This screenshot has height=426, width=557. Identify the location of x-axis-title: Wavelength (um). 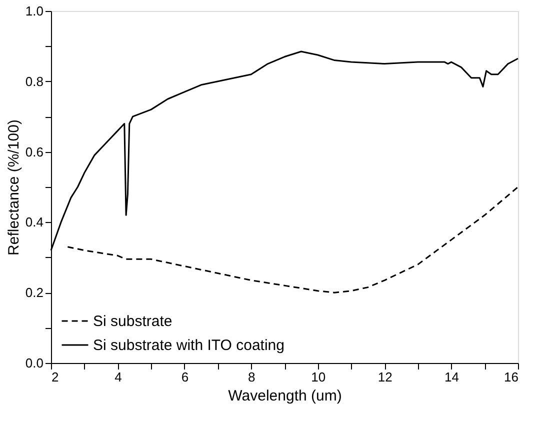
(285, 396).